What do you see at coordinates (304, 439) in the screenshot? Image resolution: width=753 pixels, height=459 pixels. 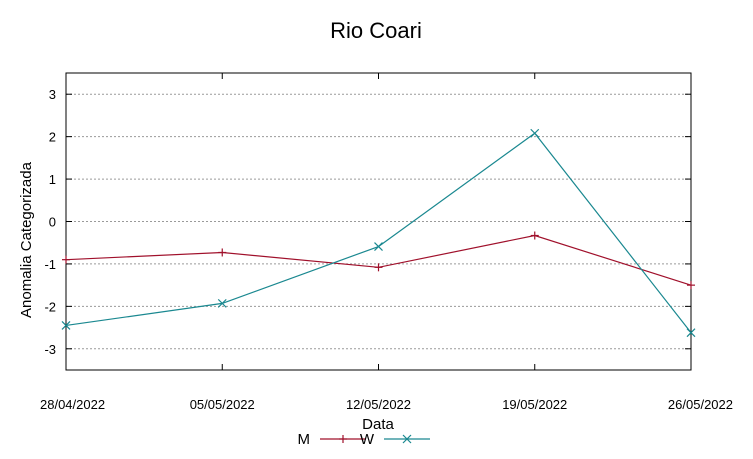 I see `legend-label-M: M` at bounding box center [304, 439].